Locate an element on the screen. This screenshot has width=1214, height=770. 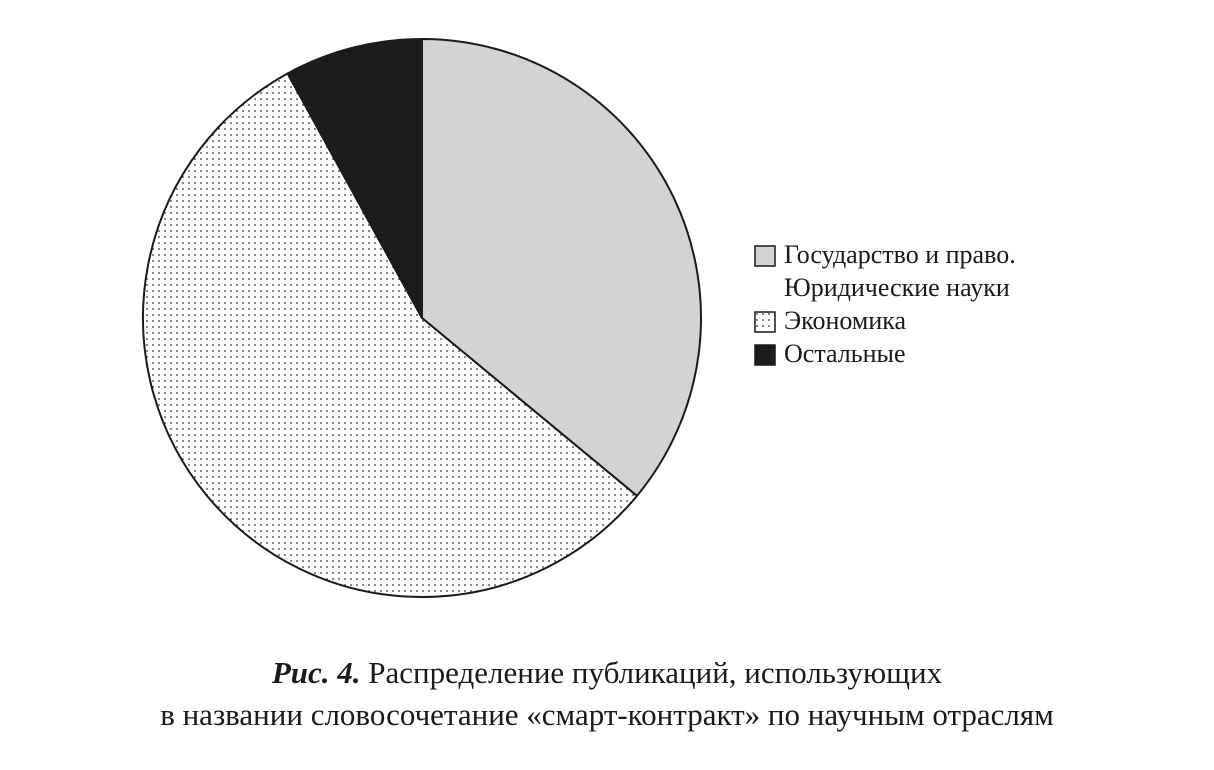
legend-item: Экономика is located at coordinates (914, 320).